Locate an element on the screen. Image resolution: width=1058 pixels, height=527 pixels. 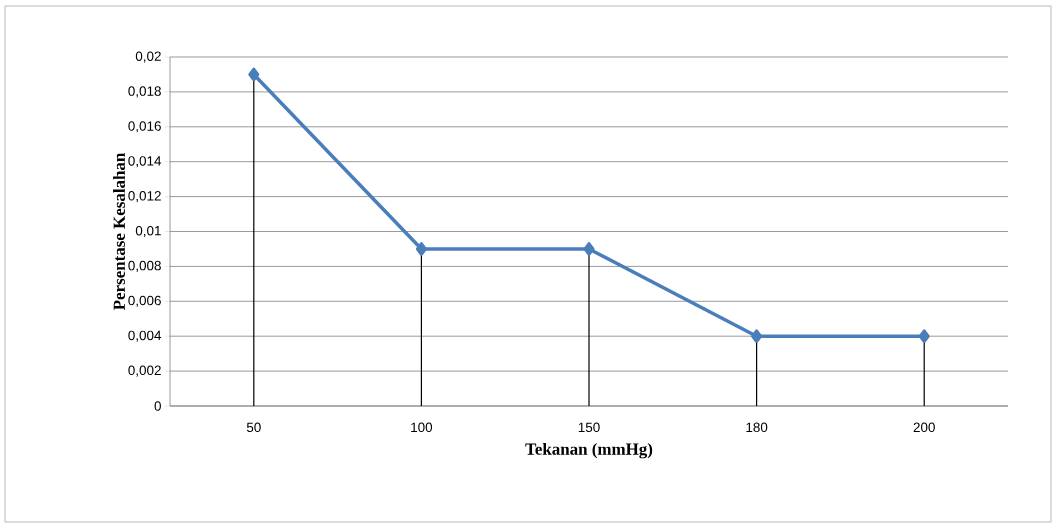
x-tick-label: 150 is located at coordinates (589, 427).